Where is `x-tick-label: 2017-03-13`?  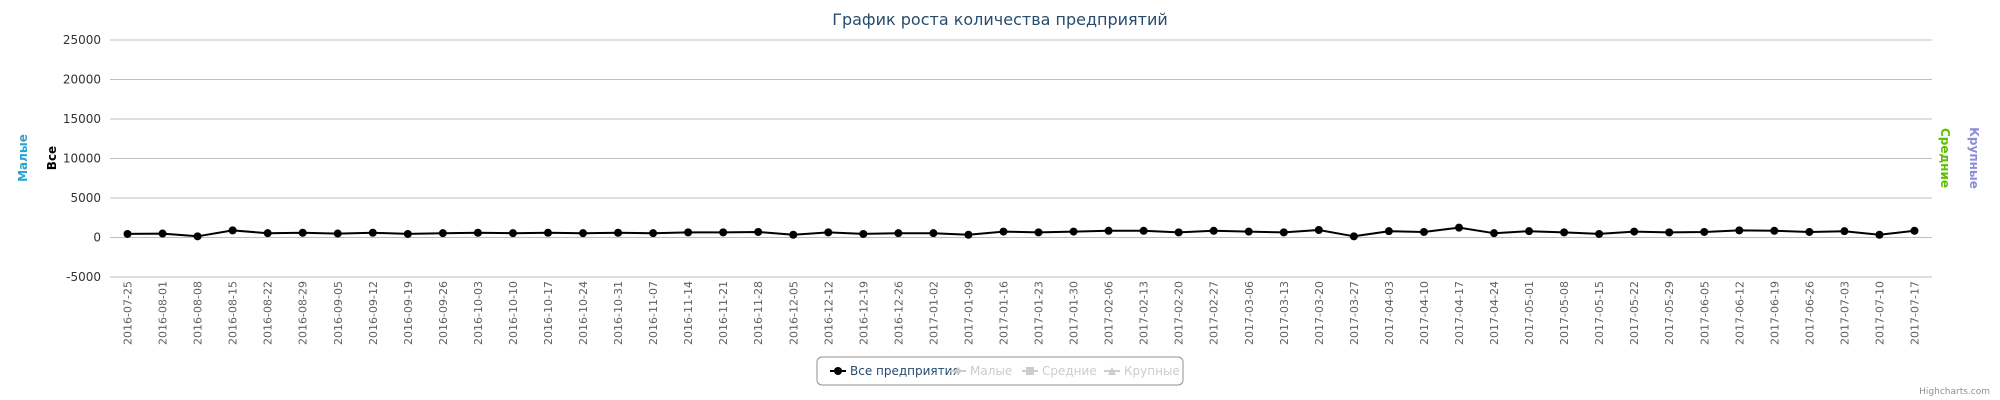 x-tick-label: 2017-03-13 is located at coordinates (1284, 313).